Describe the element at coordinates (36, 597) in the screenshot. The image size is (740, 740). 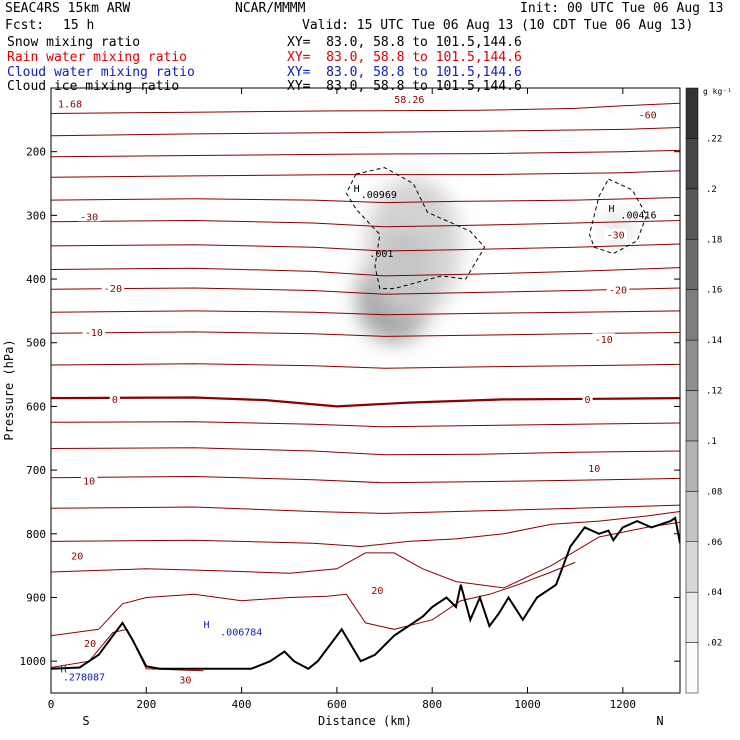
I see `y-tick-label-7: 900` at that location.